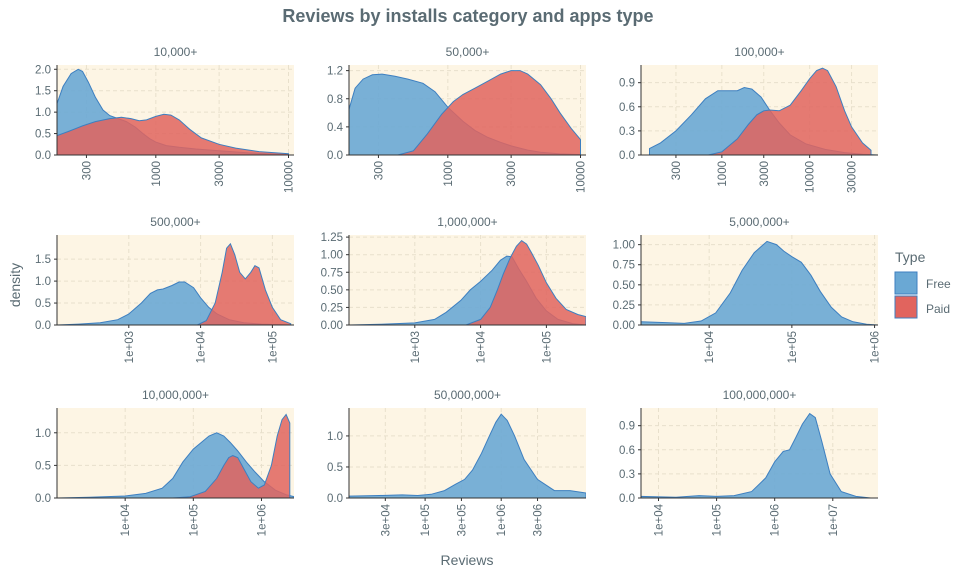  What do you see at coordinates (760, 395) in the screenshot?
I see `facet-strip-label: 100,000,000+` at bounding box center [760, 395].